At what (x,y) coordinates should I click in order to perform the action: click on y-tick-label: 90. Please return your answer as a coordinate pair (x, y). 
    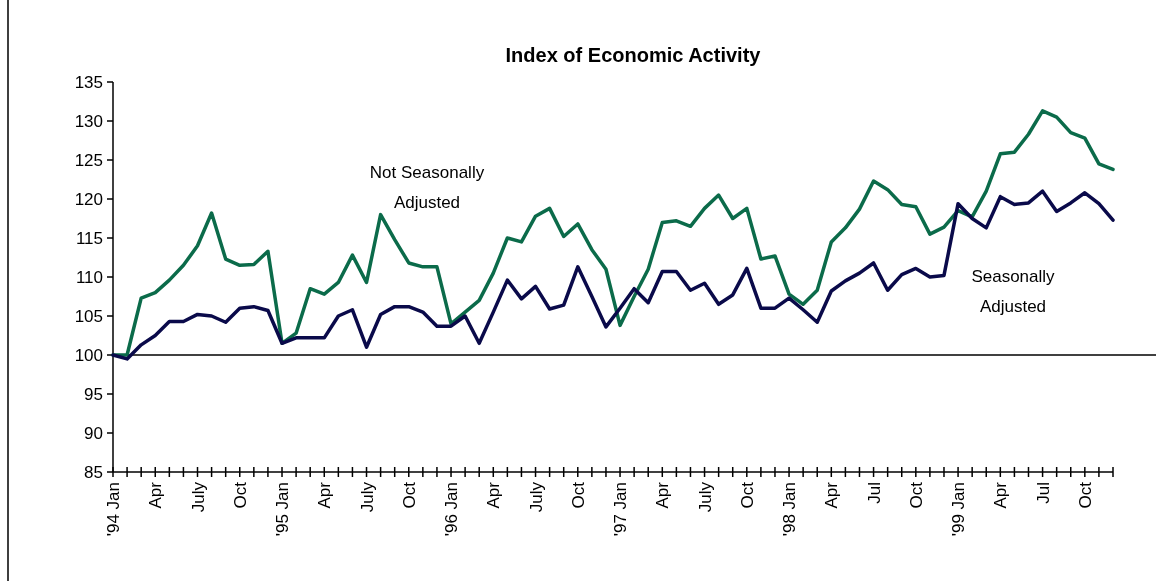
    Looking at the image, I should click on (93, 433).